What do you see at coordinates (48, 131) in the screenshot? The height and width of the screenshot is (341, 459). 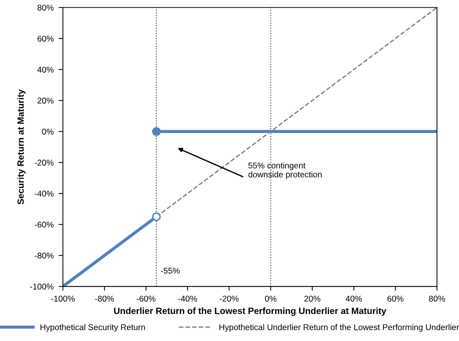 I see `y-tick-label: 0%` at bounding box center [48, 131].